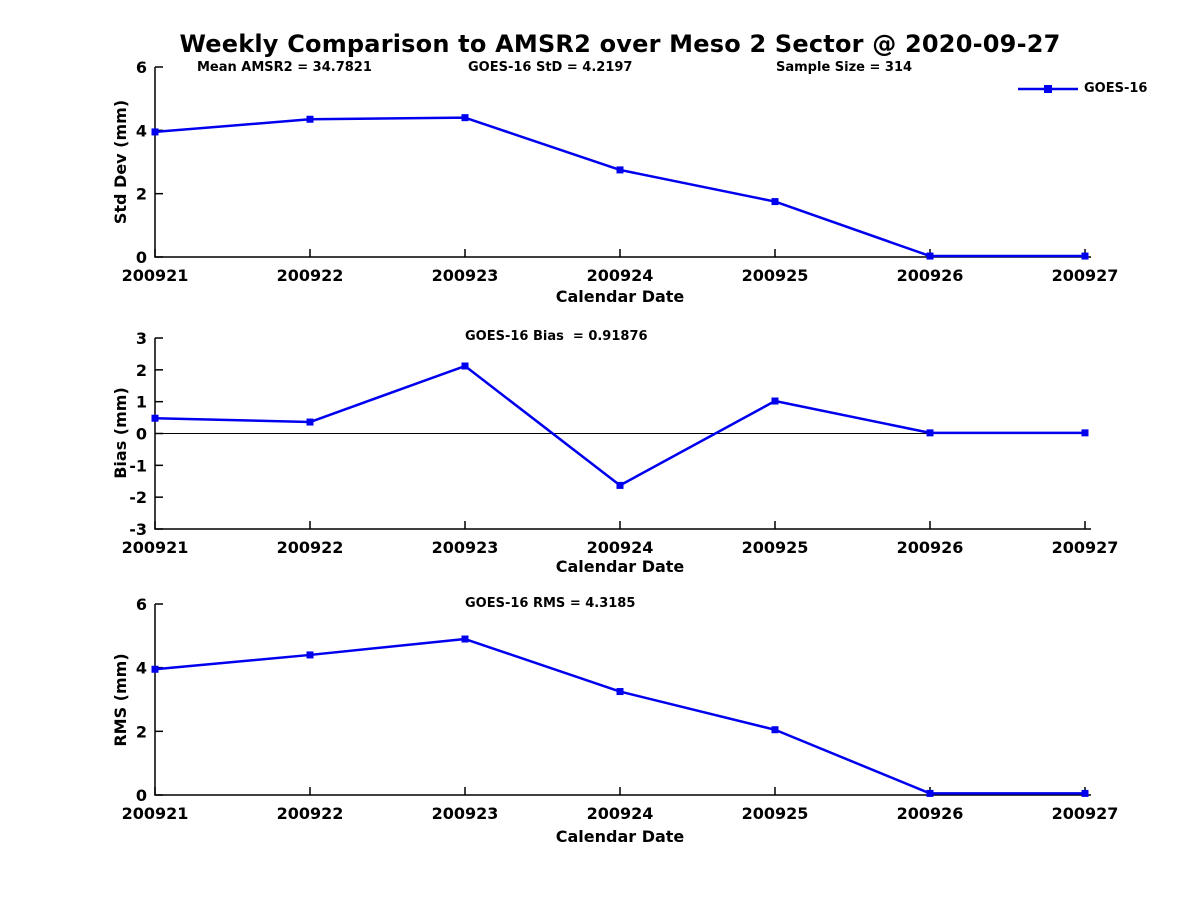 The height and width of the screenshot is (900, 1200). I want to click on legend-marker, so click(1048, 89).